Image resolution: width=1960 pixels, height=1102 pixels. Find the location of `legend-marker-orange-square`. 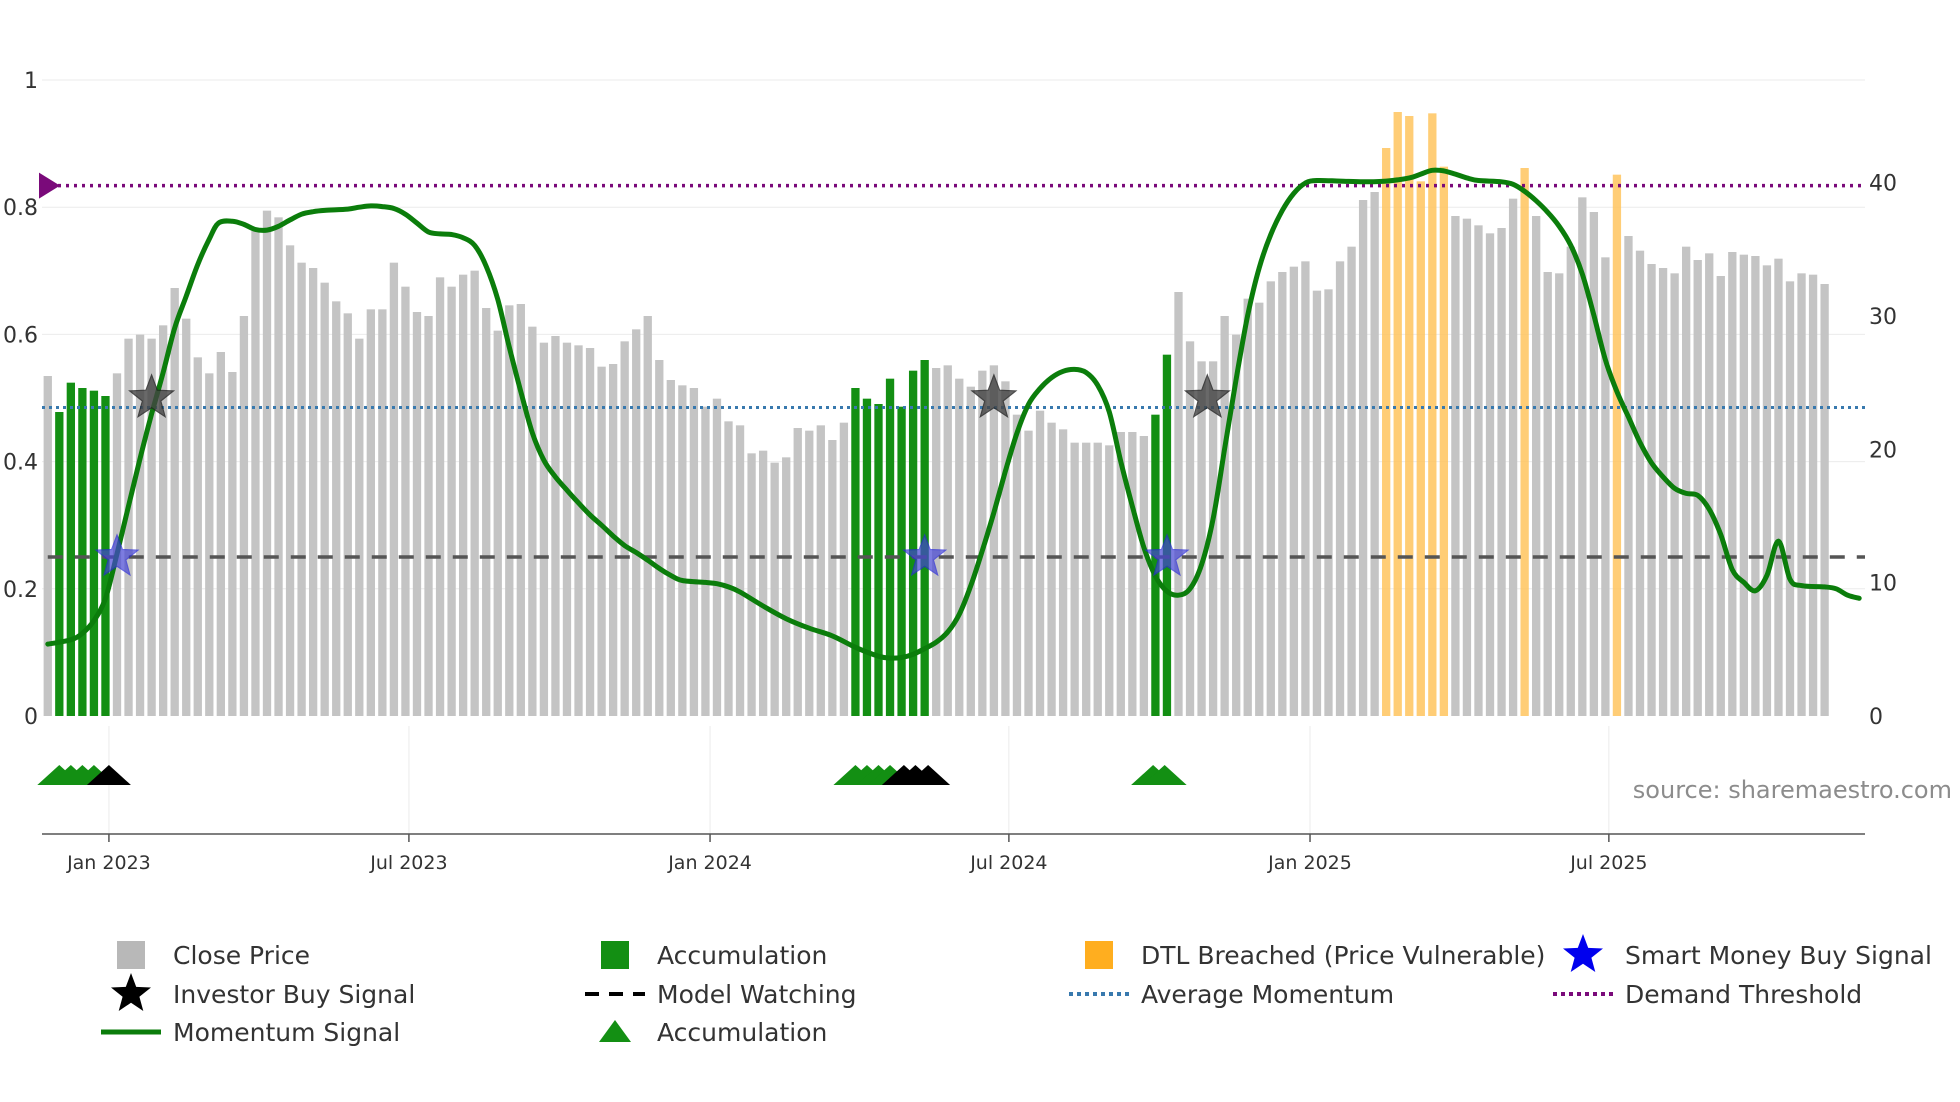

legend-marker-orange-square is located at coordinates (1099, 955).